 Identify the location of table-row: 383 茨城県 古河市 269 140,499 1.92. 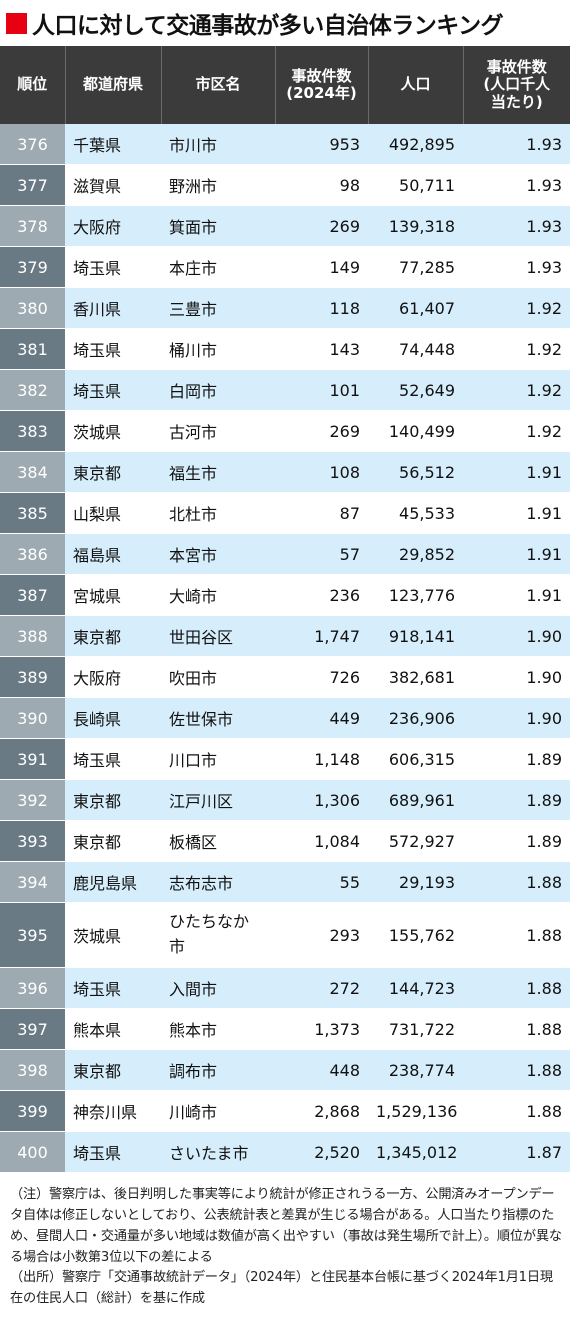
(285, 431).